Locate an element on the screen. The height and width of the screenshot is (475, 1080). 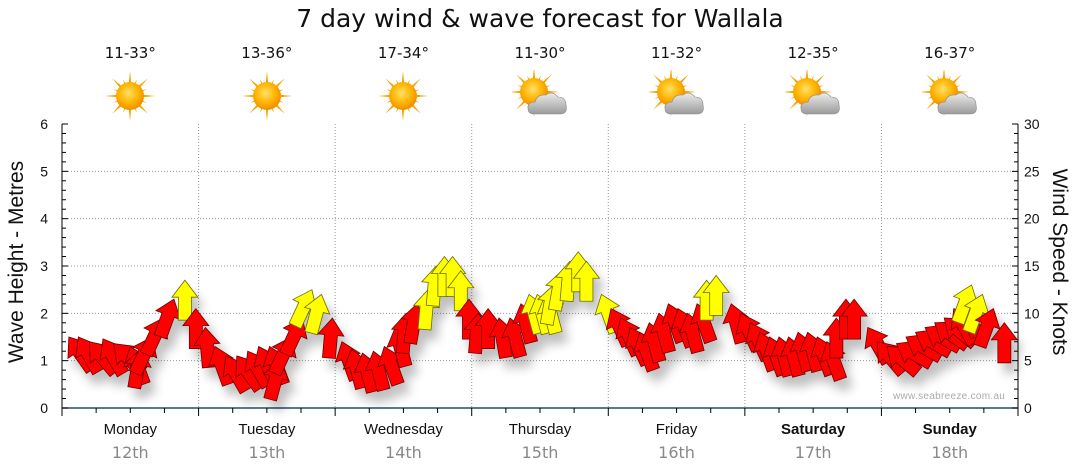
y-tick-label-right: 15 is located at coordinates (1032, 266).